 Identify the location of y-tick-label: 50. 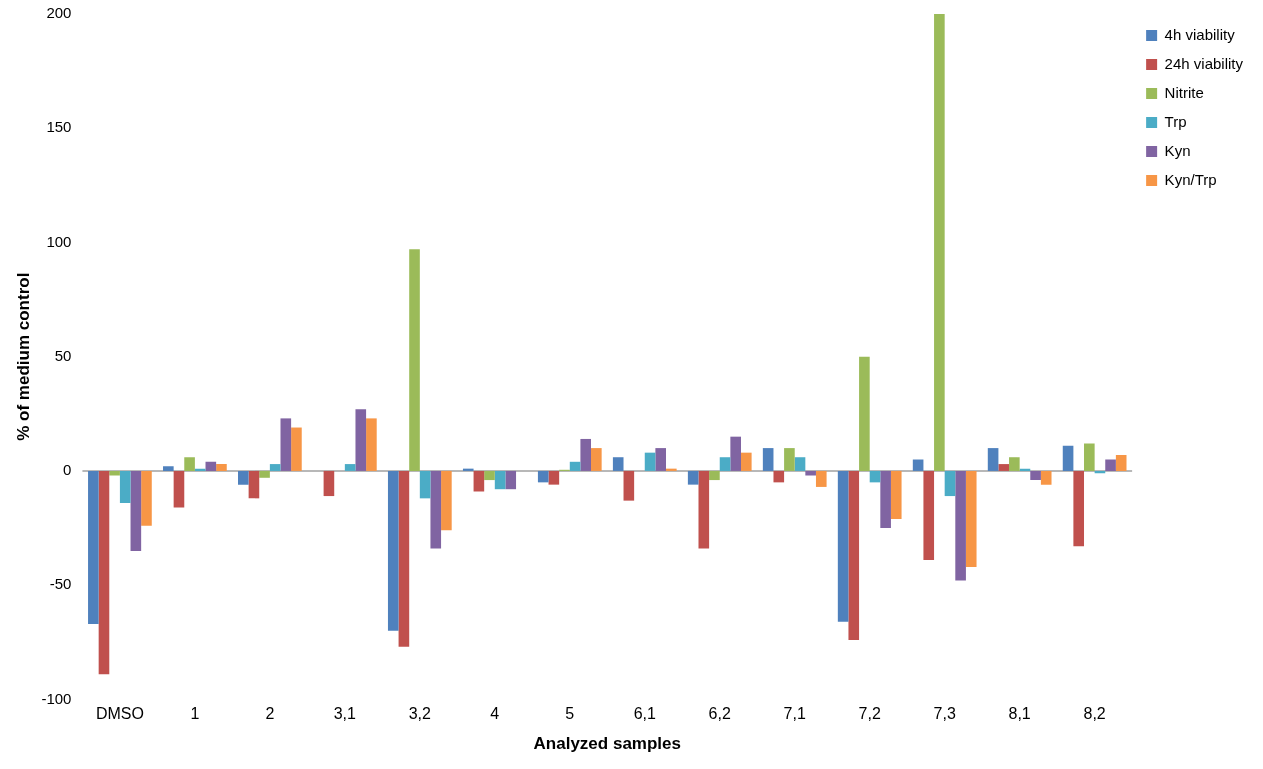
(63, 355).